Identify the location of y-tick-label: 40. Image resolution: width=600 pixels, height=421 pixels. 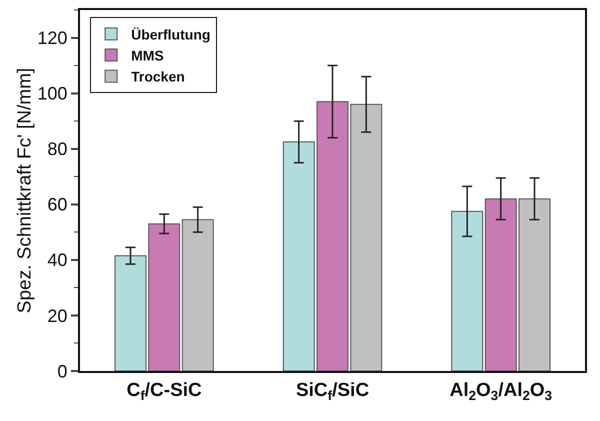
(57, 260).